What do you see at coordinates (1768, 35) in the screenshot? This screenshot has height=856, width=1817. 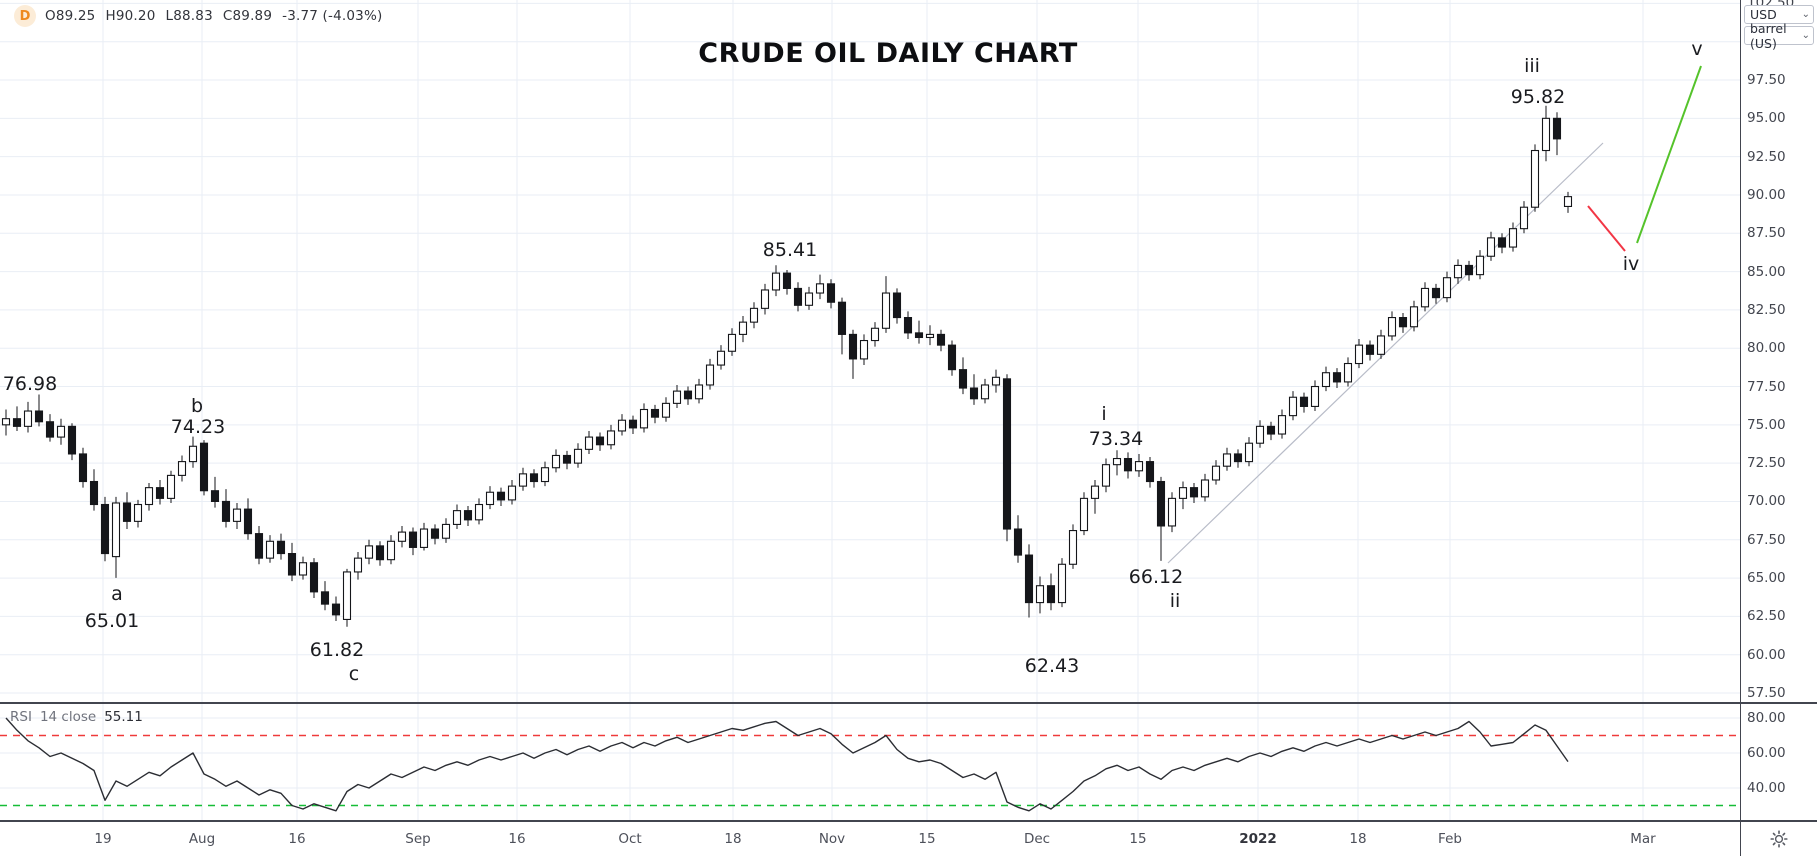 I see `unit-select-value: barrel (US)` at bounding box center [1768, 35].